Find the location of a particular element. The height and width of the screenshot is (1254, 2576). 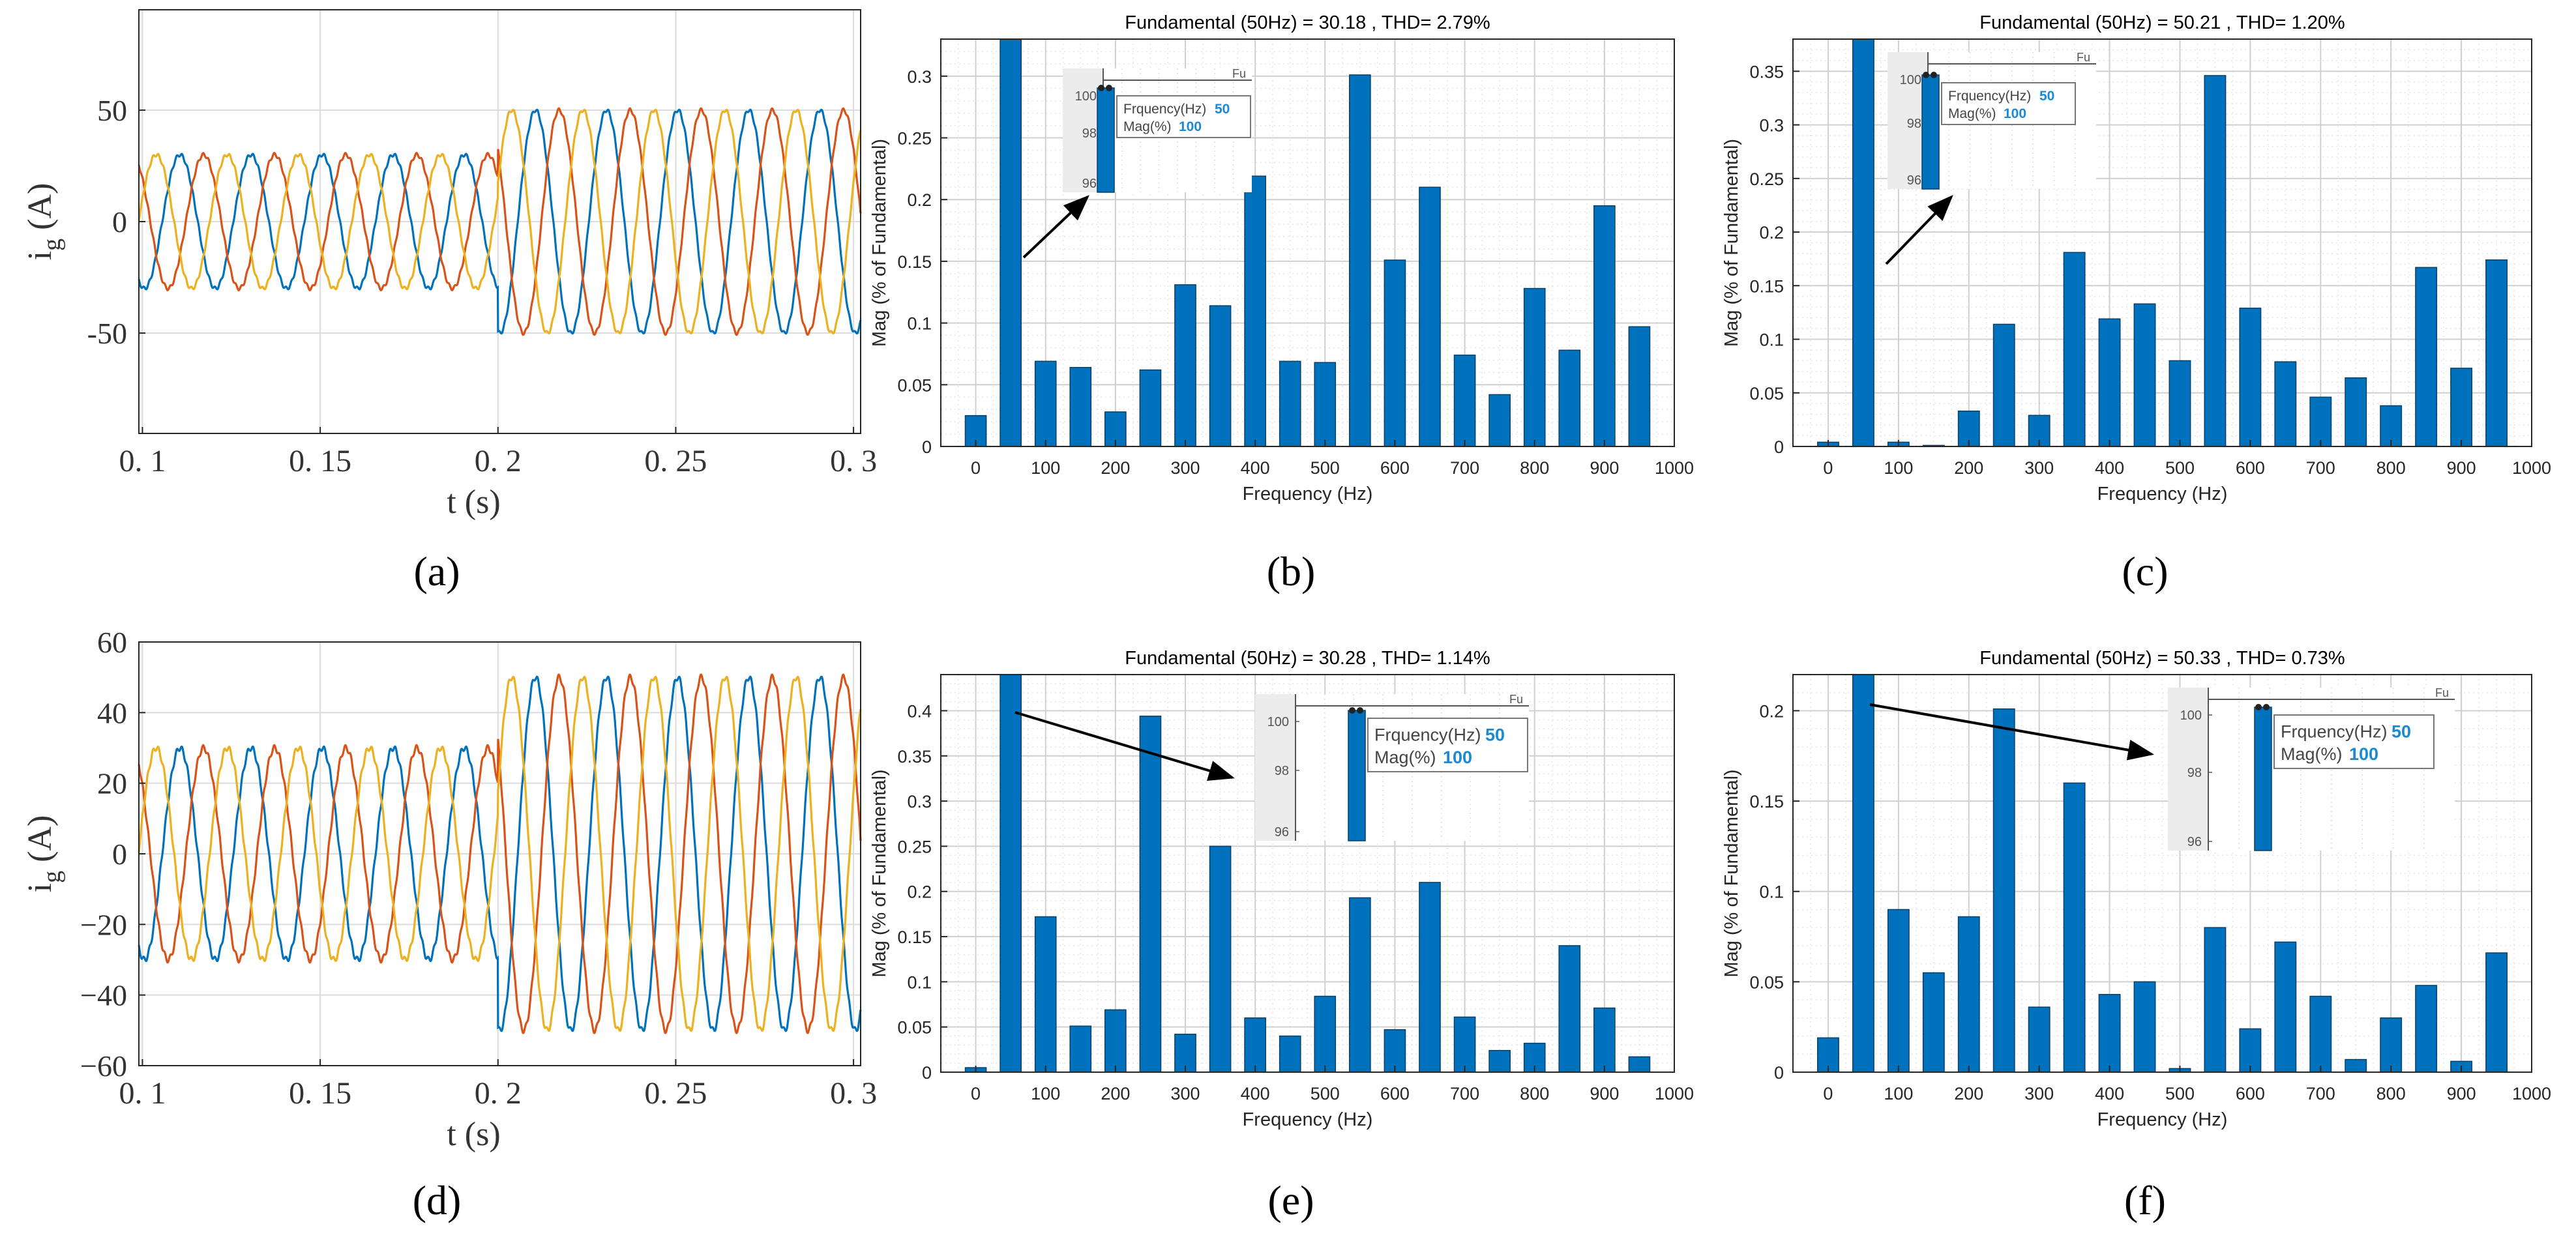

x-tick-label: 0. 3 is located at coordinates (853, 1093).